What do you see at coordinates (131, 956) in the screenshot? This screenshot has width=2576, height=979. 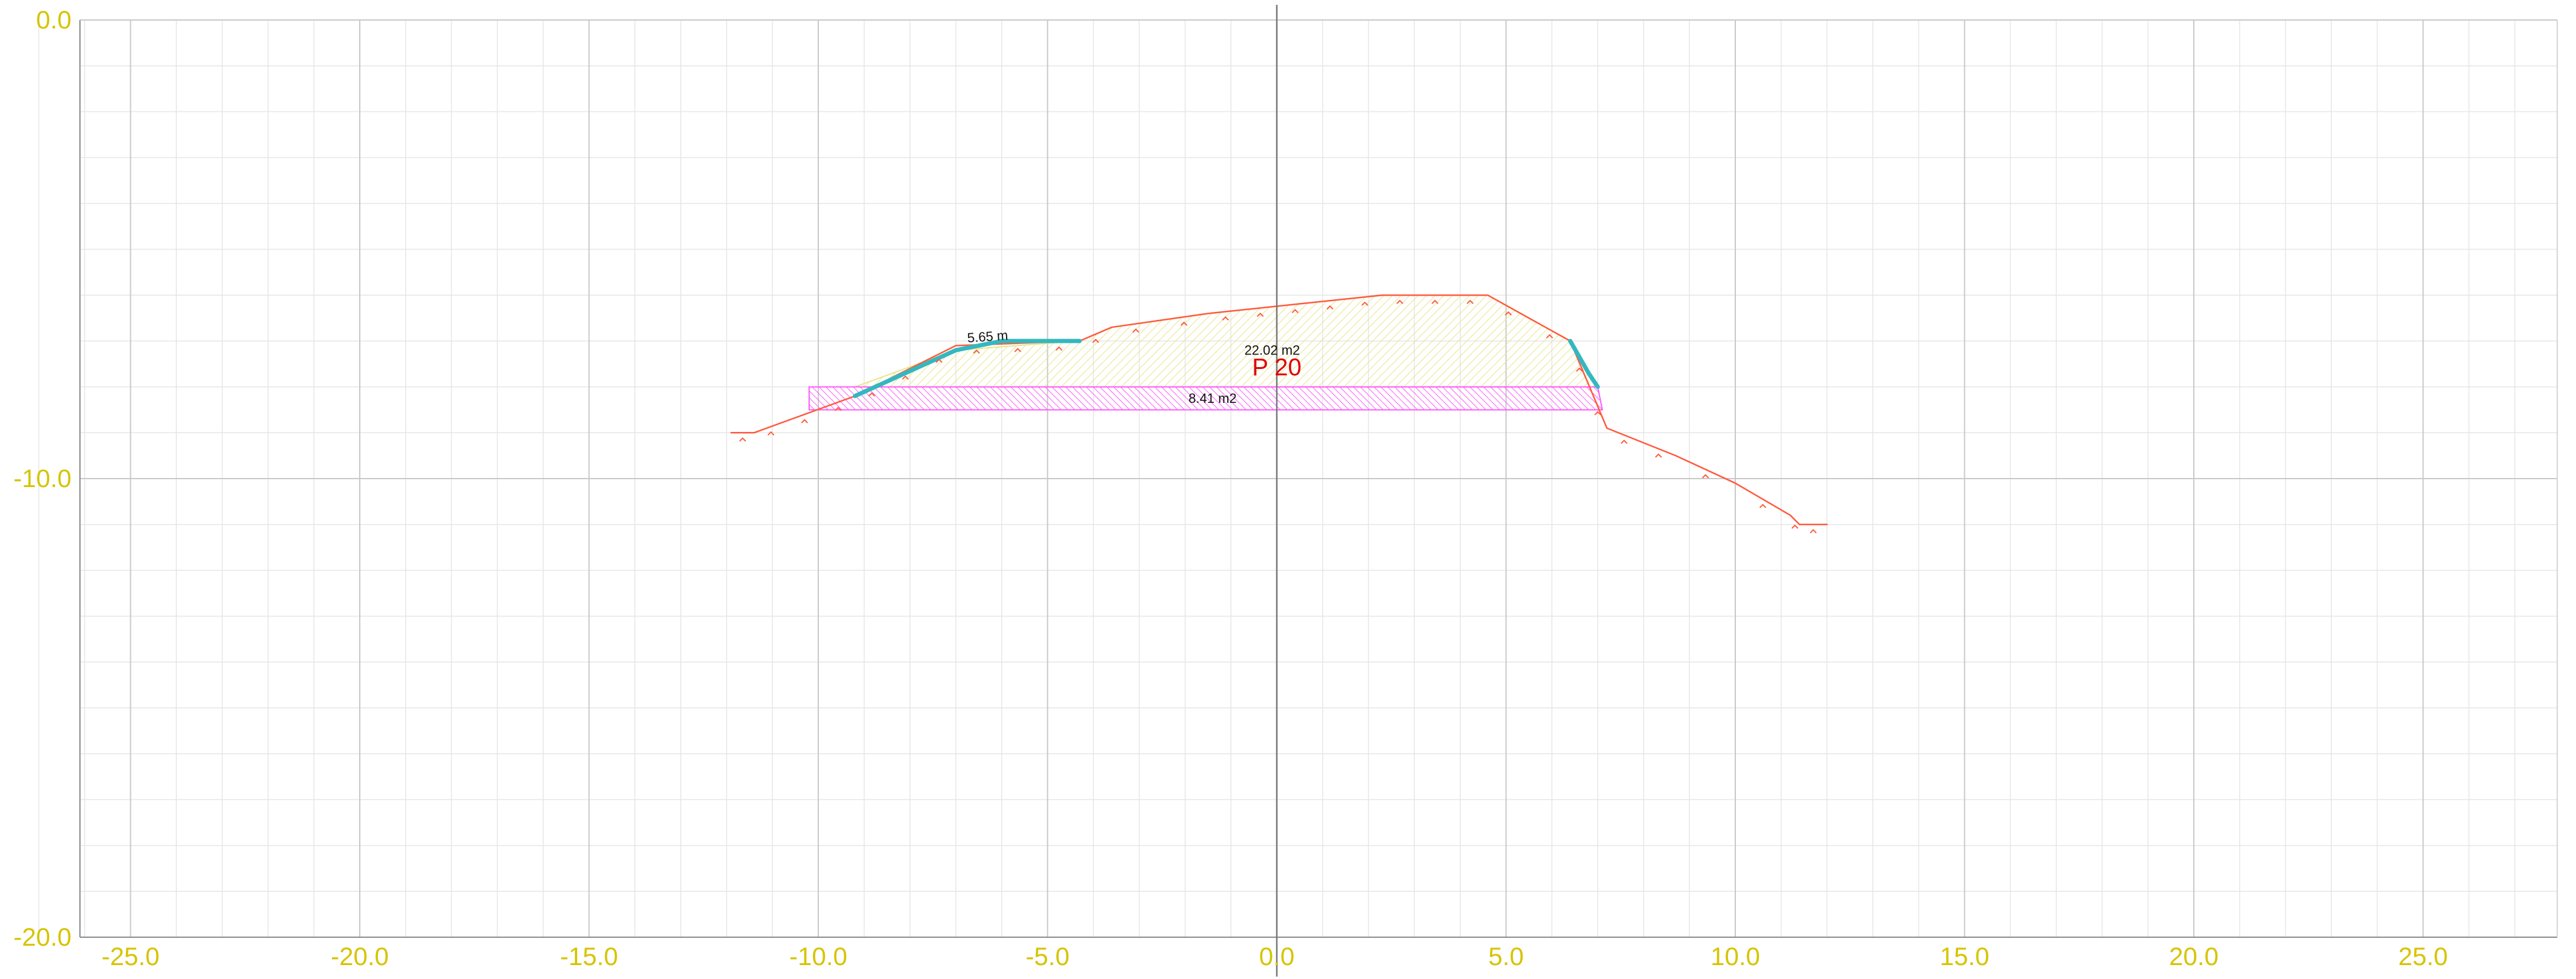 I see `x-tick-label: -25.0` at bounding box center [131, 956].